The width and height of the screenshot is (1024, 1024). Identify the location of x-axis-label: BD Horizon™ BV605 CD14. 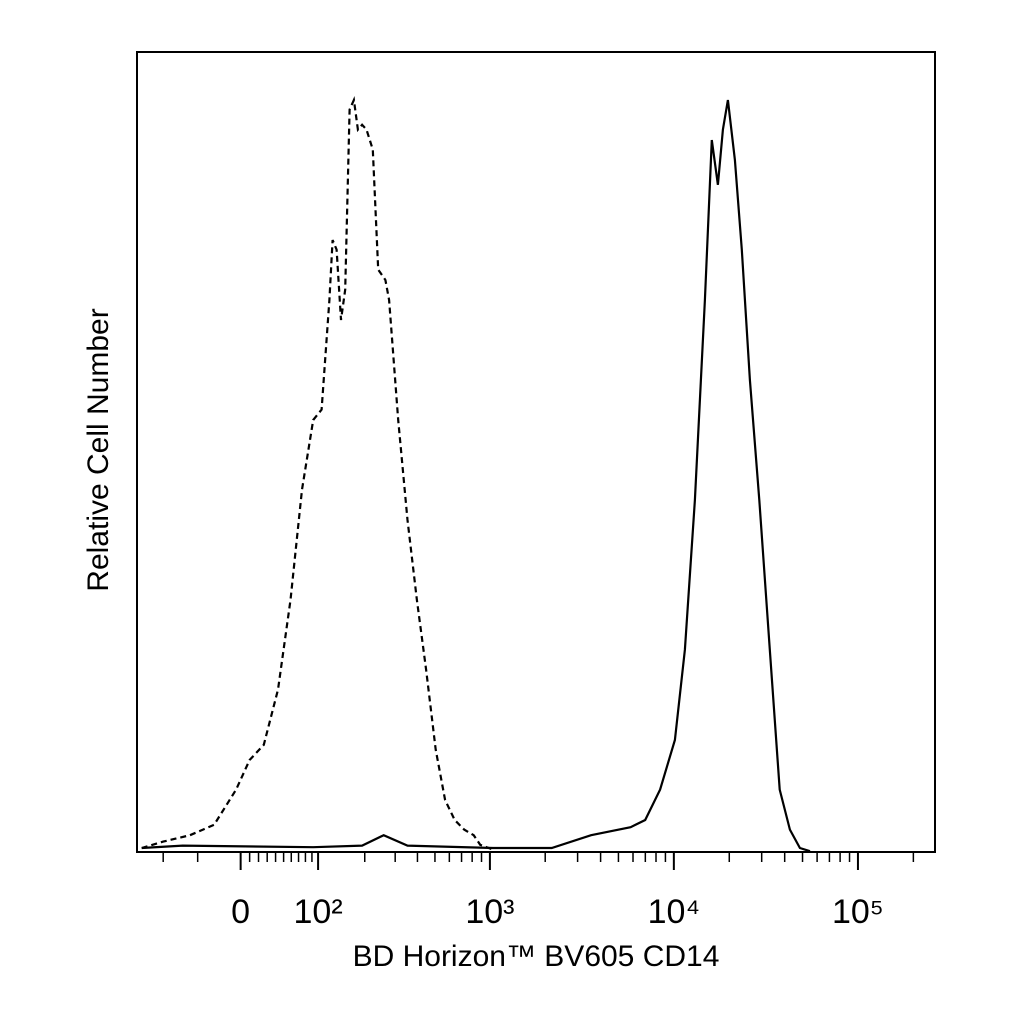
(536, 956).